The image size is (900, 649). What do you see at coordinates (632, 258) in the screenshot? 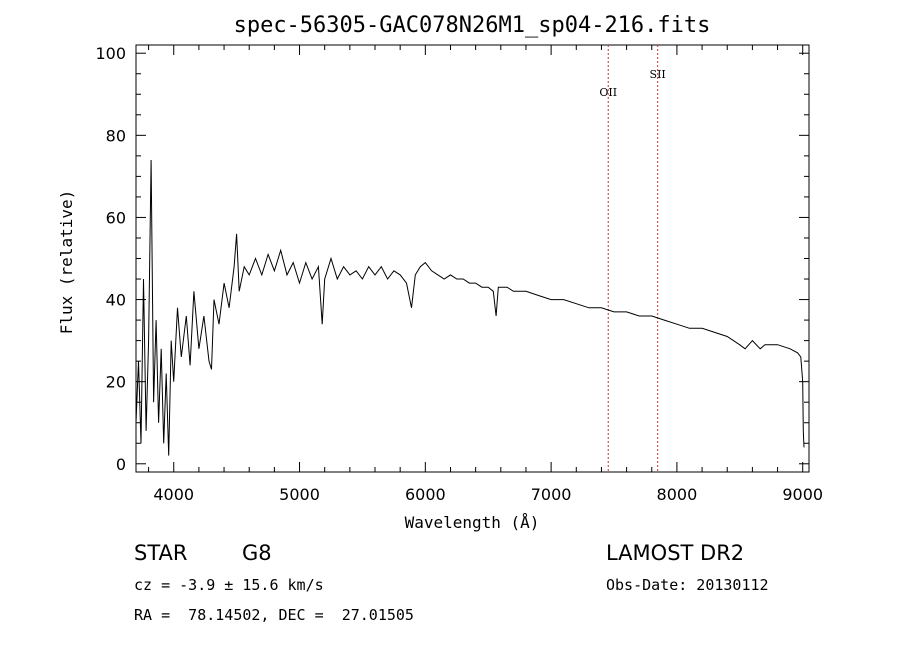
I see `spectral-lines: OII SII` at bounding box center [632, 258].